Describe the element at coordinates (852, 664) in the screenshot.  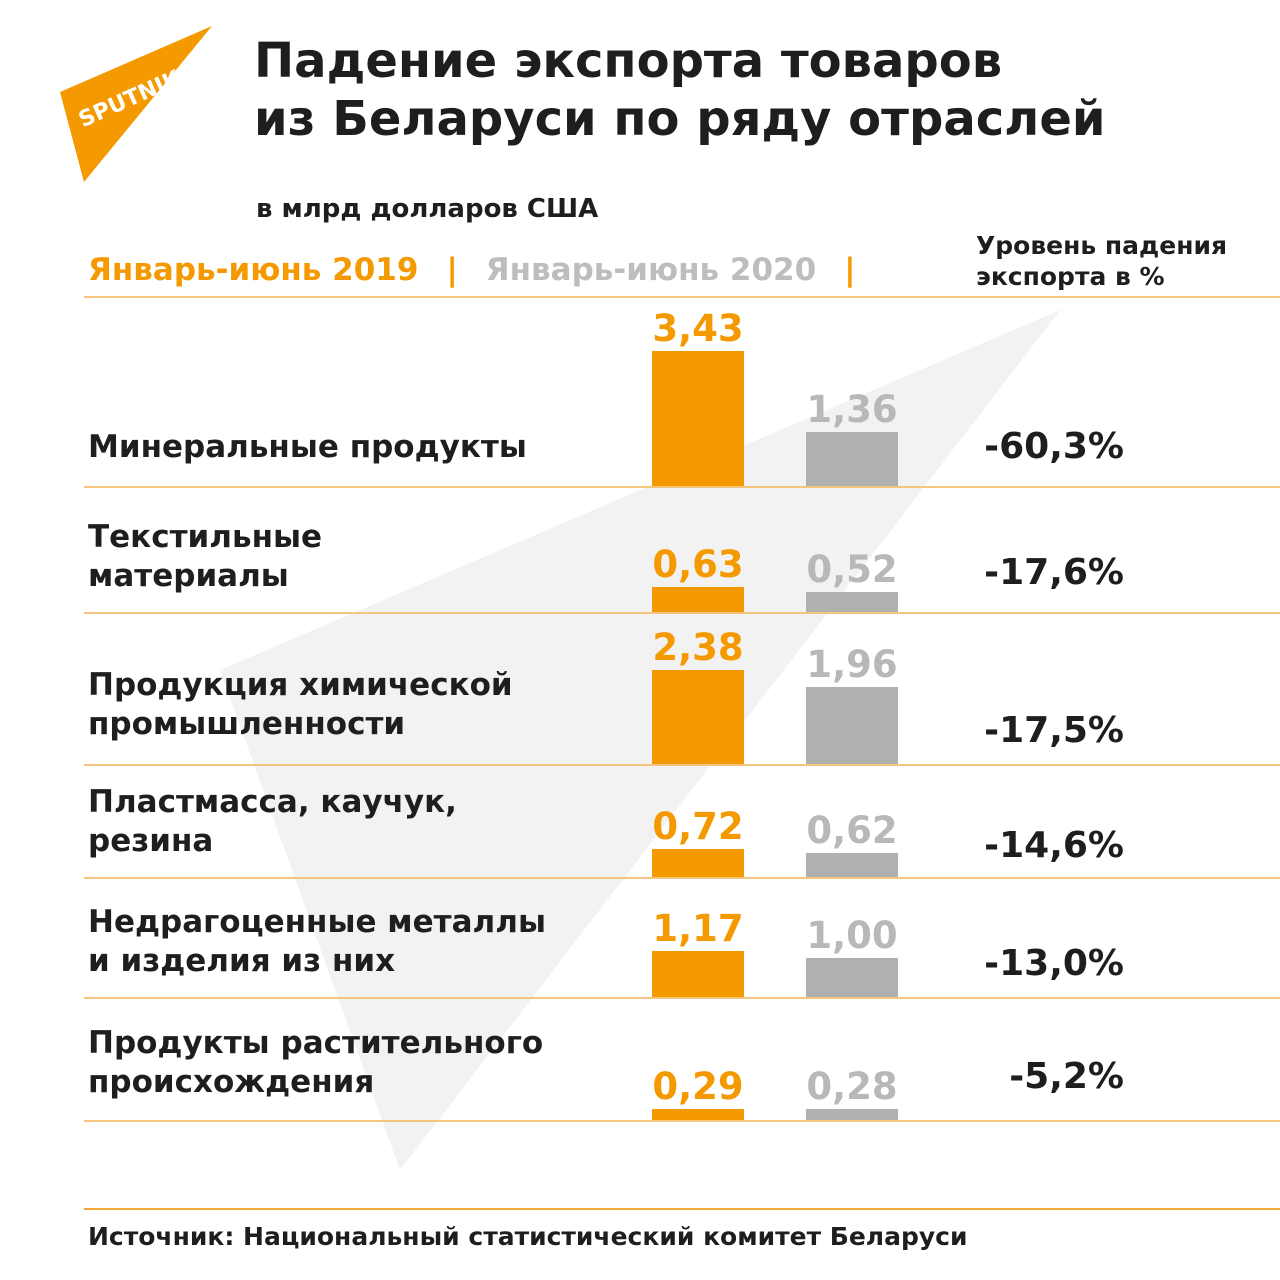
I see `value-label-2020: 1,96` at that location.